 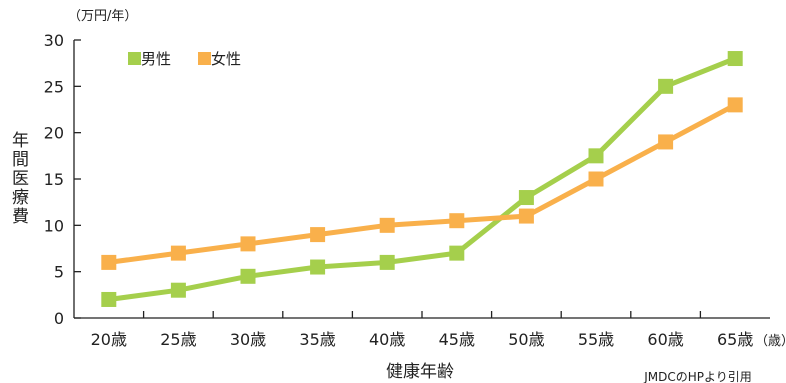 What do you see at coordinates (735, 339) in the screenshot?
I see `x-tick-label: 65歳` at bounding box center [735, 339].